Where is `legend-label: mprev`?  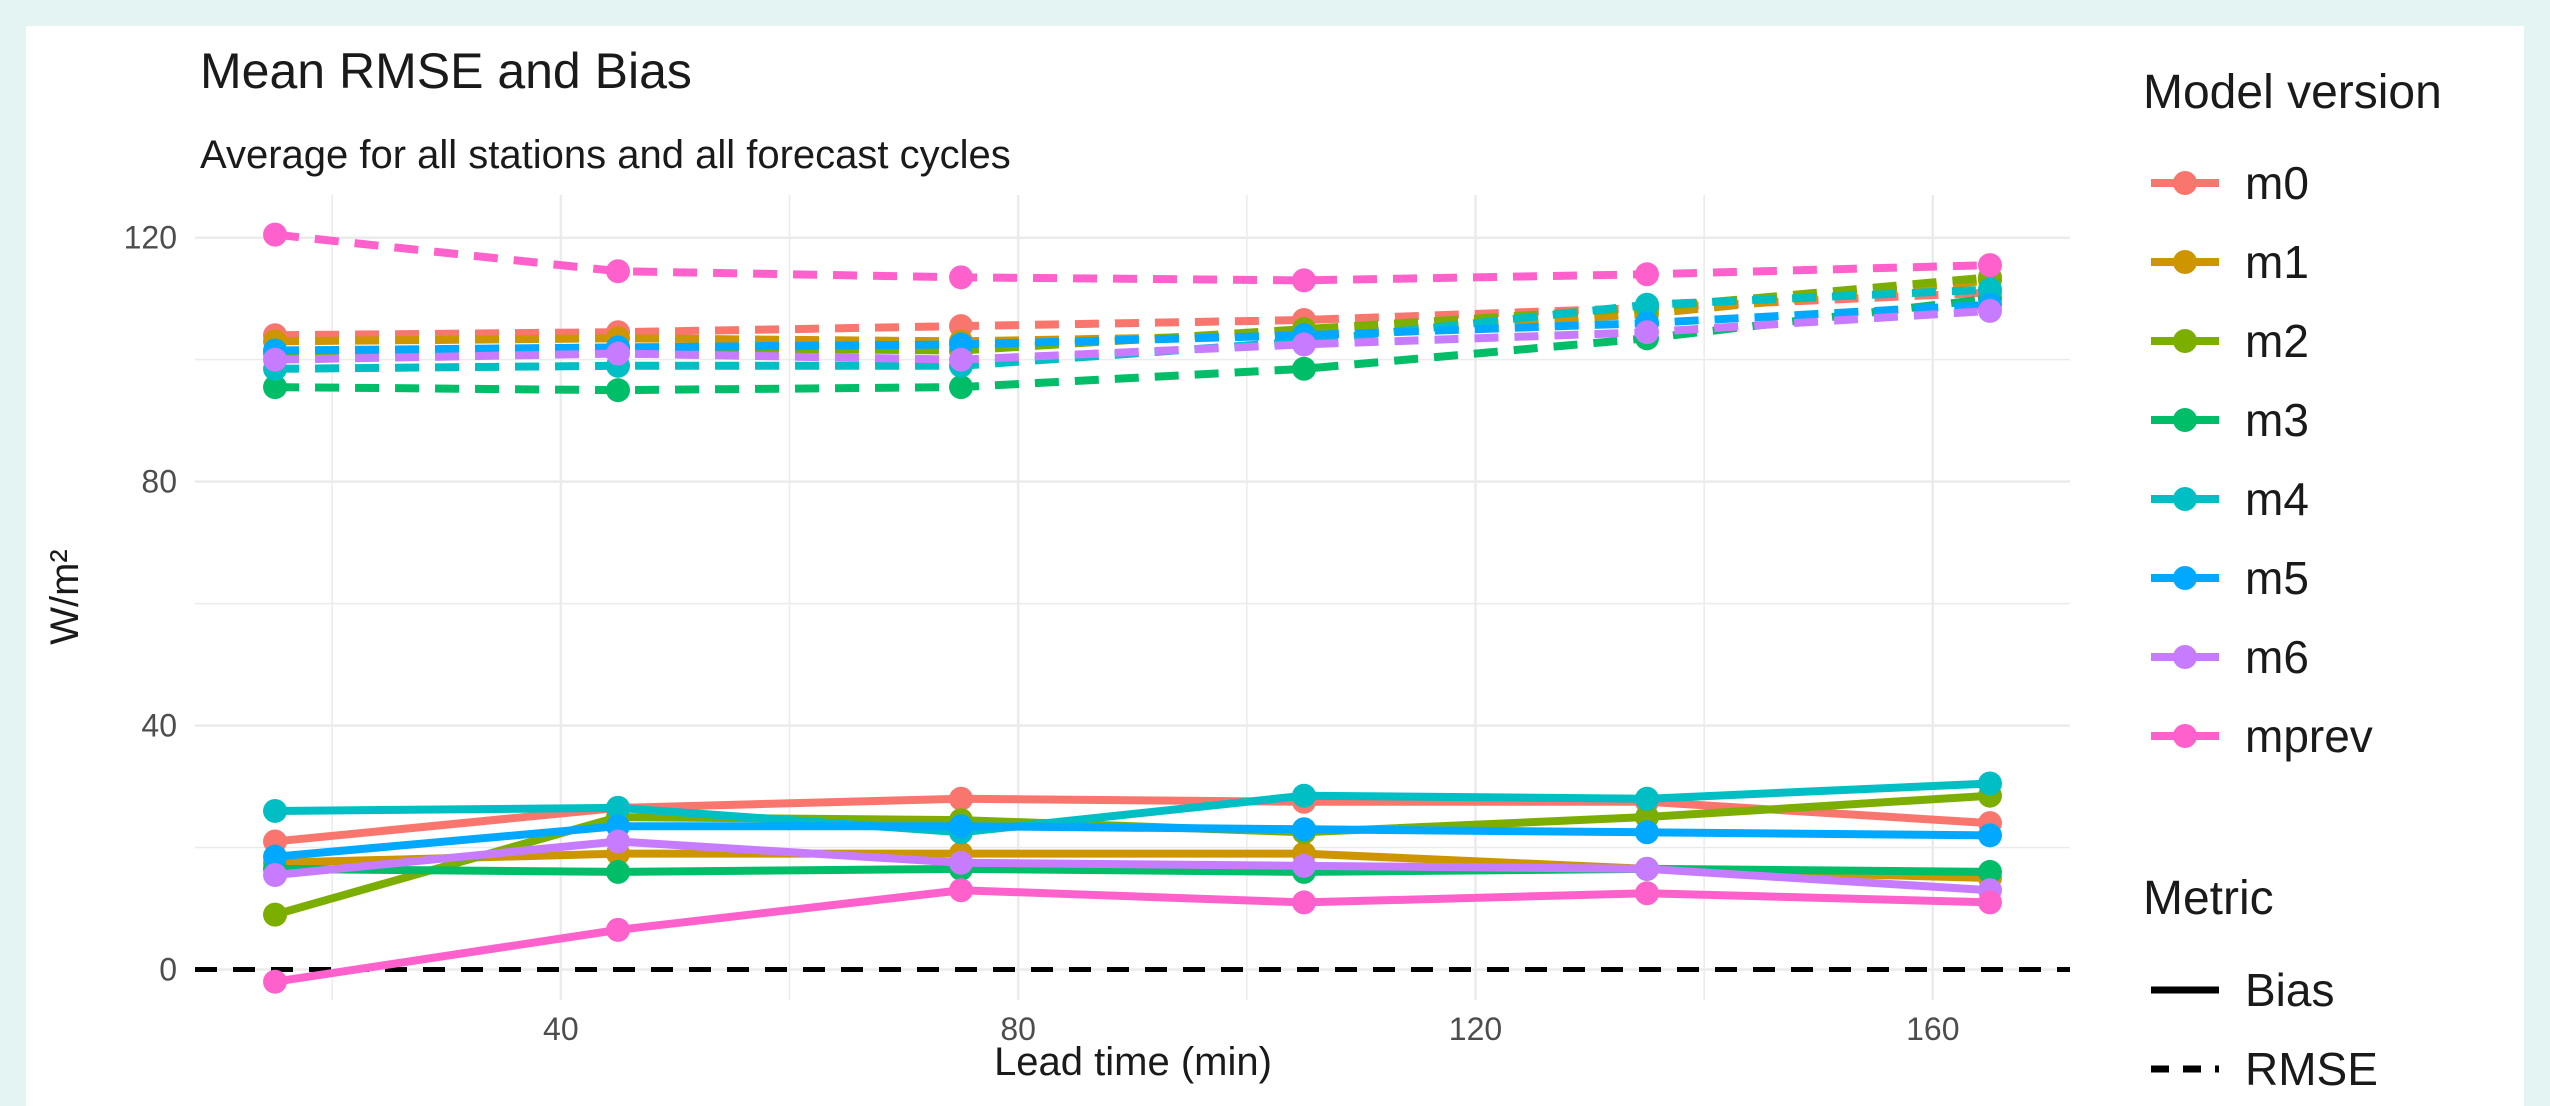
legend-label: mprev is located at coordinates (2309, 736).